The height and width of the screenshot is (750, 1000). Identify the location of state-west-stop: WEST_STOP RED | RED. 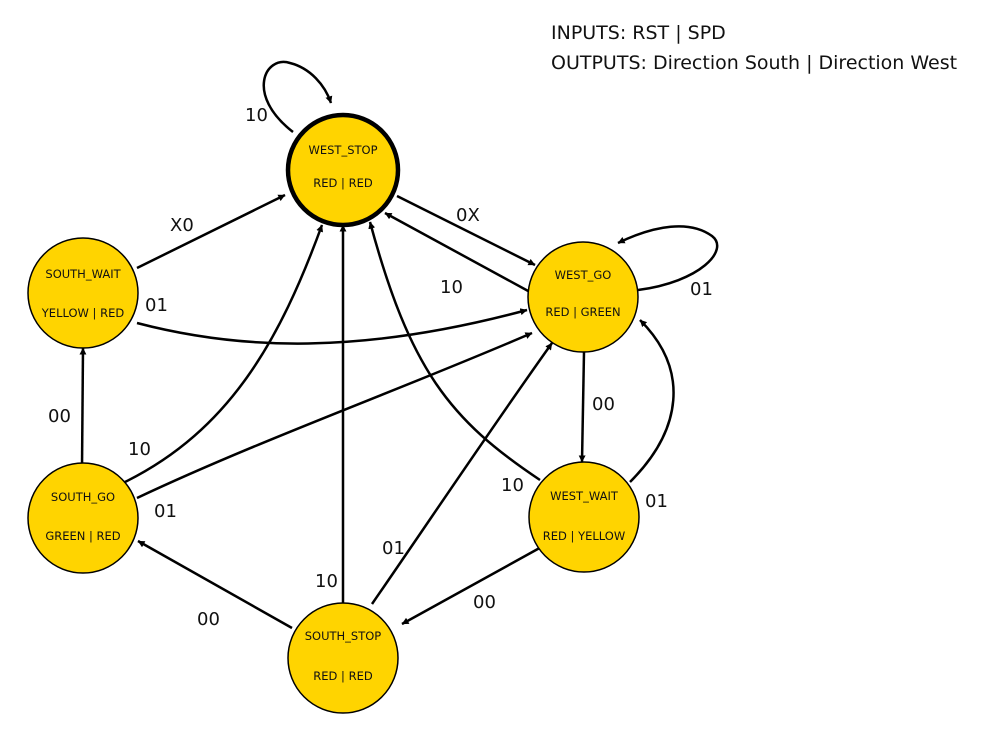
(343, 170).